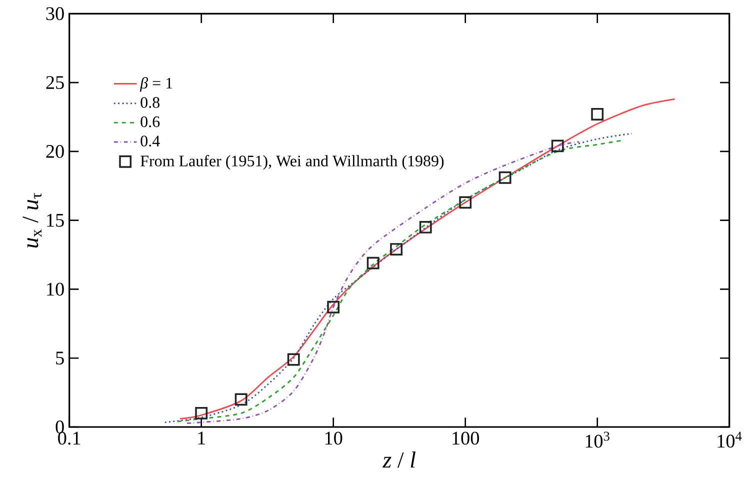  What do you see at coordinates (730, 440) in the screenshot?
I see `x-tick-label: 10$^{4}$` at bounding box center [730, 440].